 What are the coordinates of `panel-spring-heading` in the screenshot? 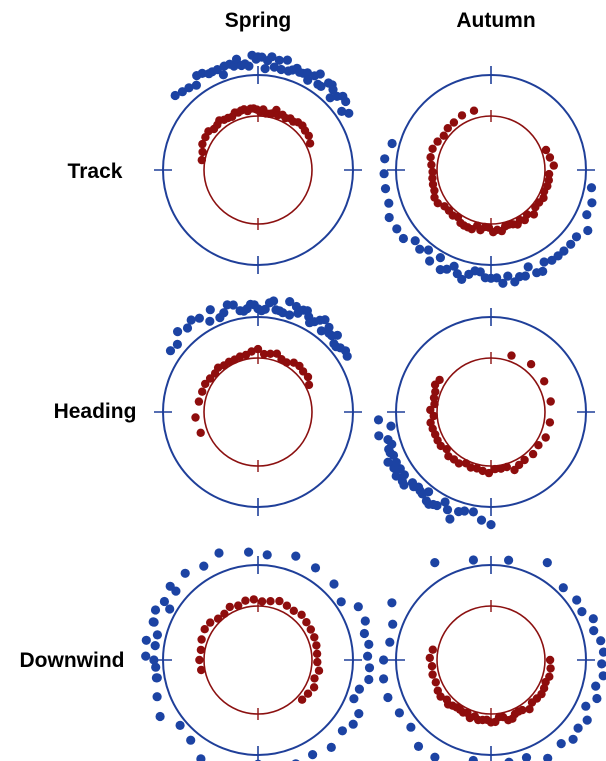 It's located at (258, 406).